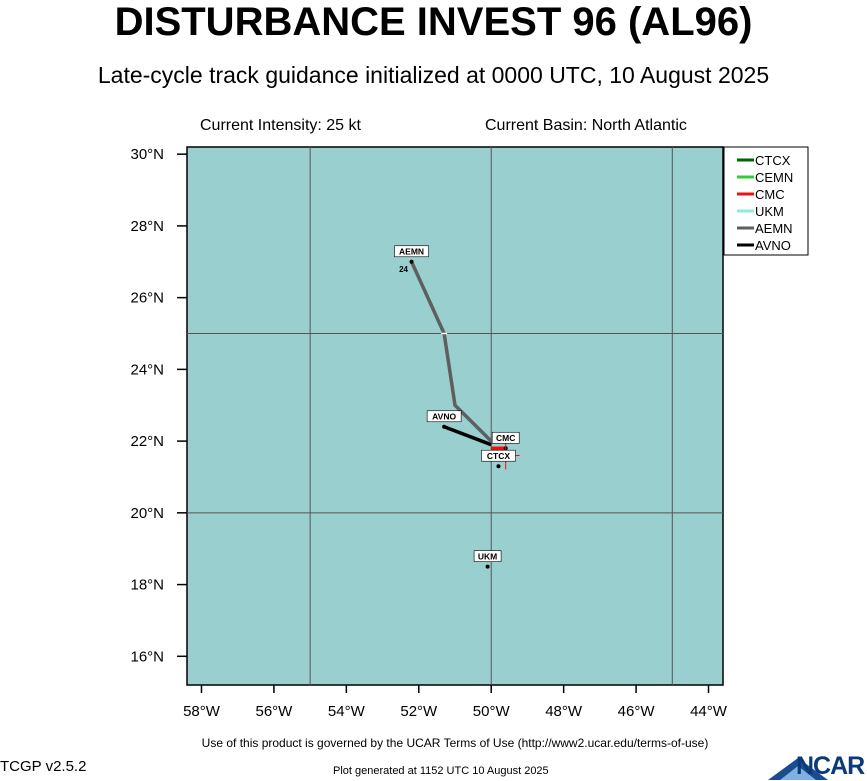 Image resolution: width=867 pixels, height=781 pixels. What do you see at coordinates (147, 585) in the screenshot?
I see `y-tick-label: 18°N` at bounding box center [147, 585].